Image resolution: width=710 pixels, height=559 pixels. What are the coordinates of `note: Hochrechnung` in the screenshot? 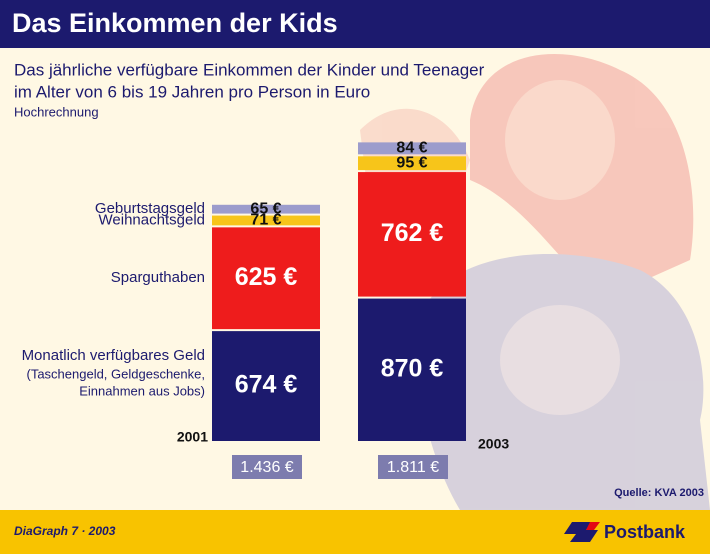 It's located at (56, 111).